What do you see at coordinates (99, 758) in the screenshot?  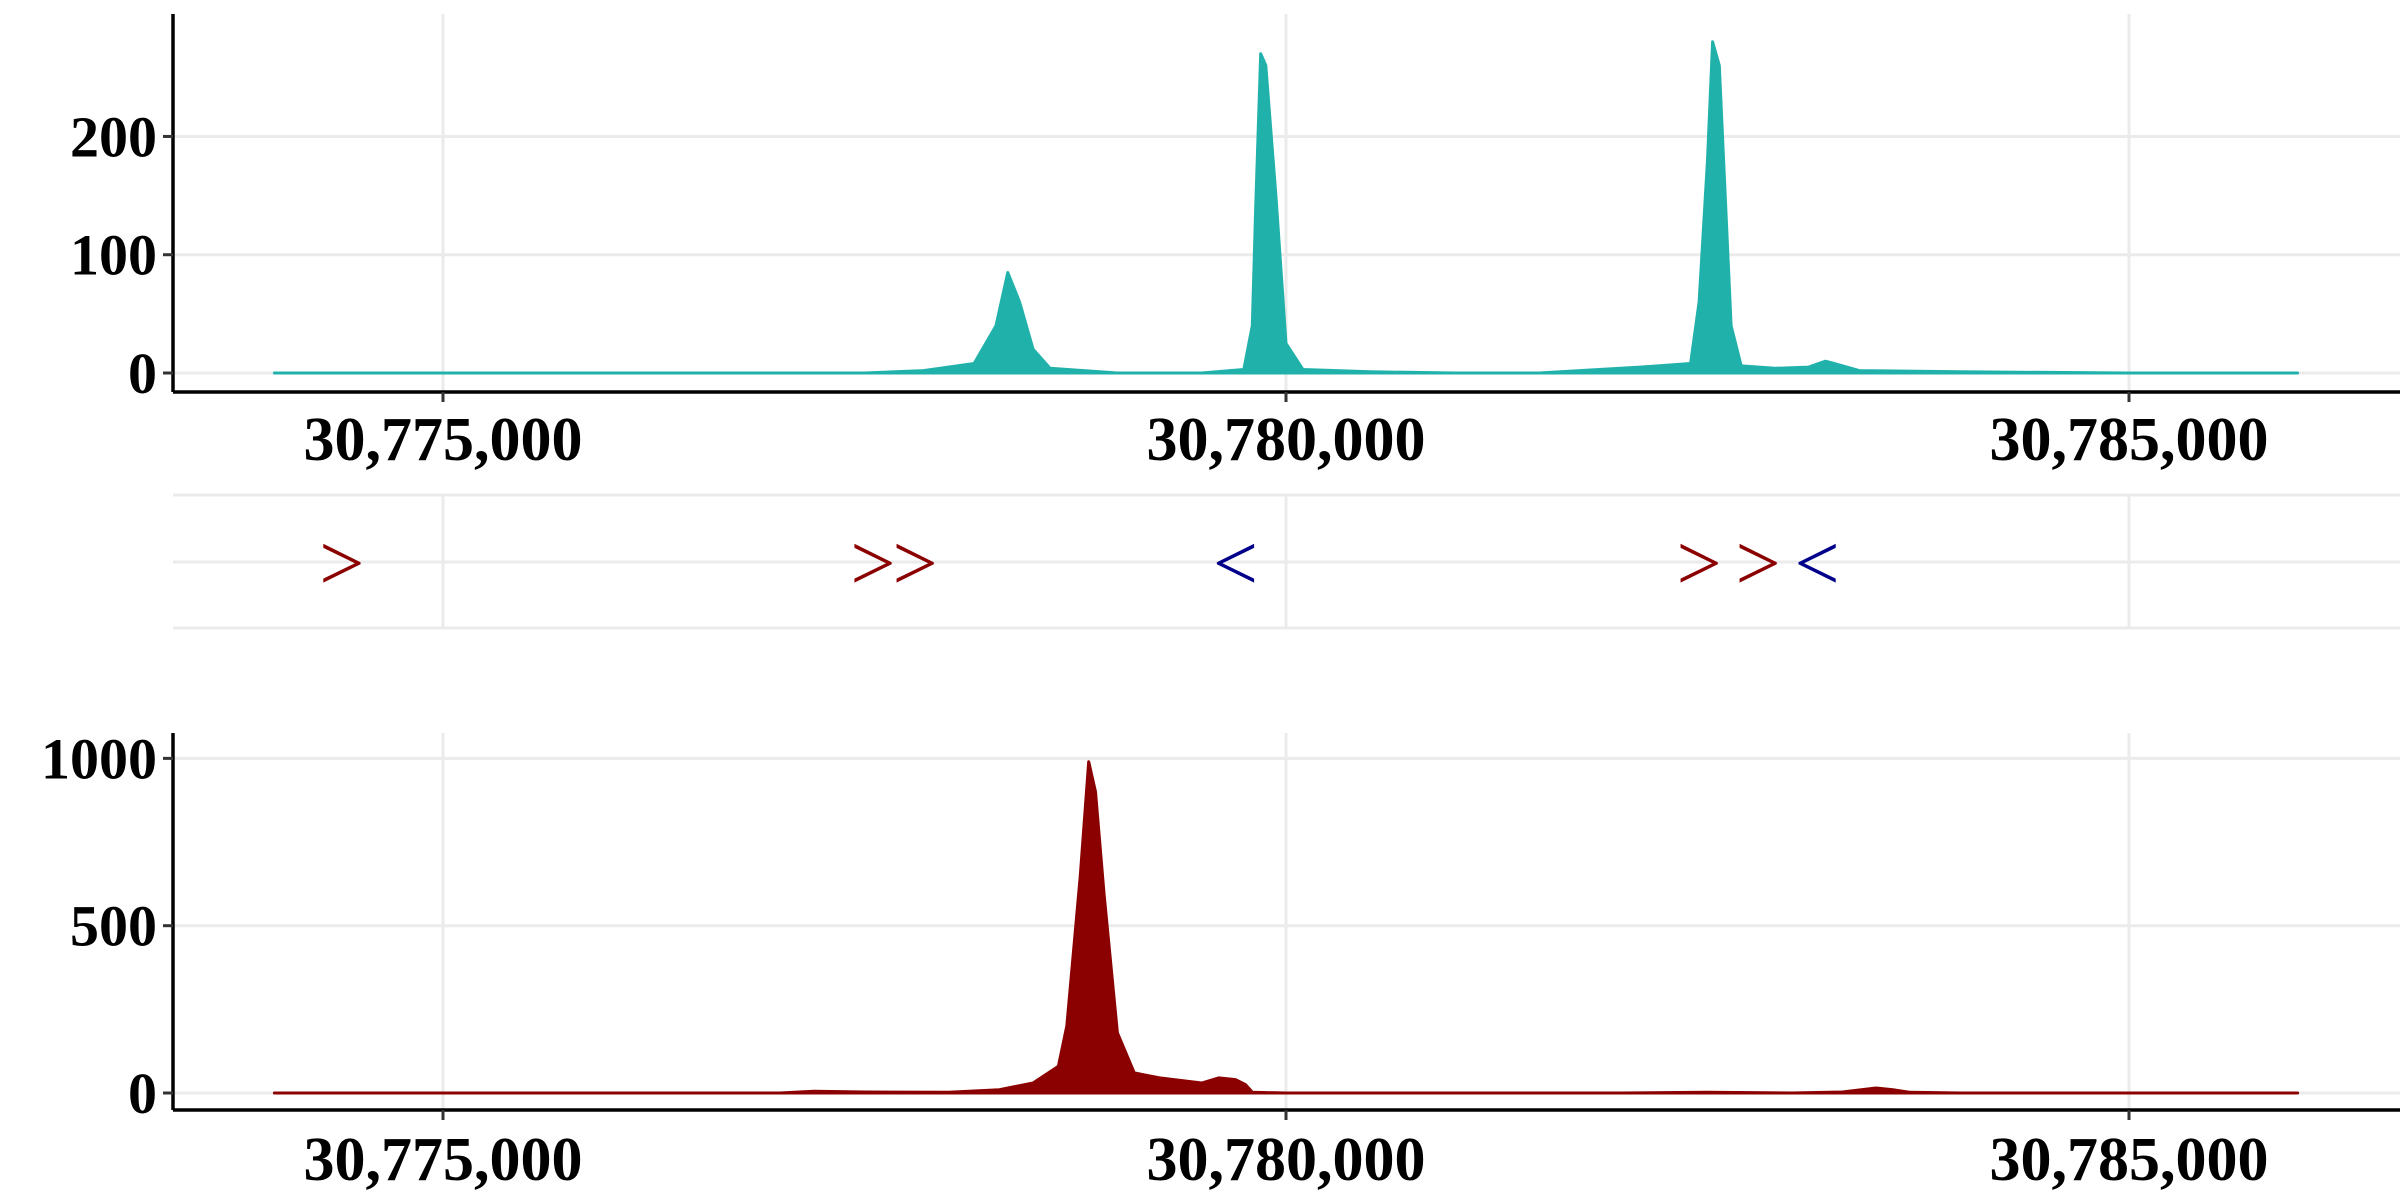 I see `y-tick-label: 1000` at bounding box center [99, 758].